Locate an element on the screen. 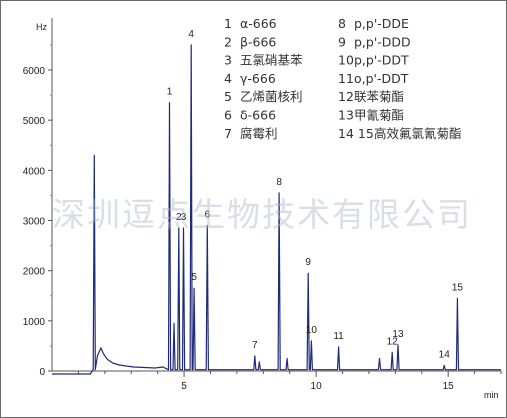 This screenshot has height=418, width=507. y-tick-label: 2000 is located at coordinates (34, 272).